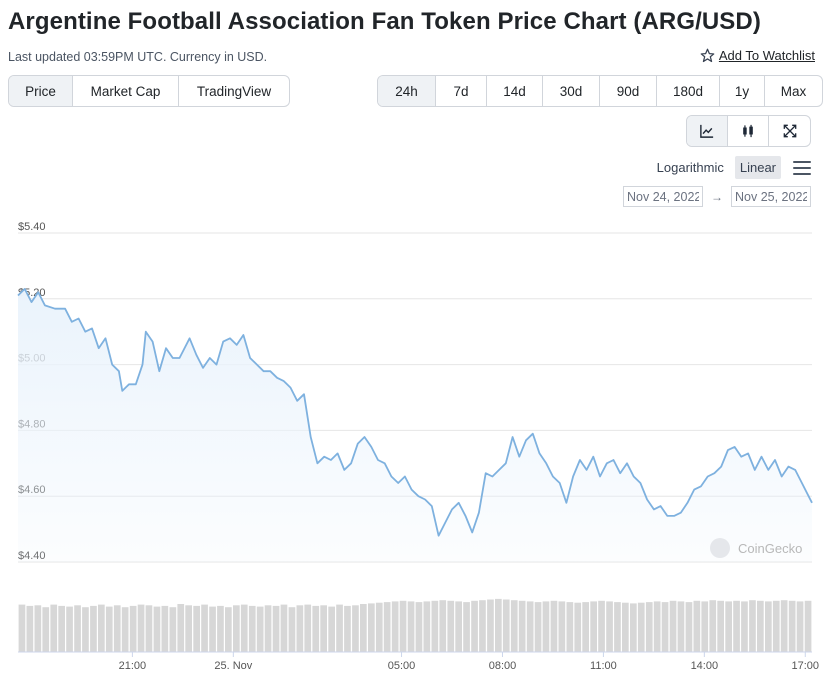 The image size is (823, 690). Describe the element at coordinates (793, 91) in the screenshot. I see `range-max: Max` at that location.